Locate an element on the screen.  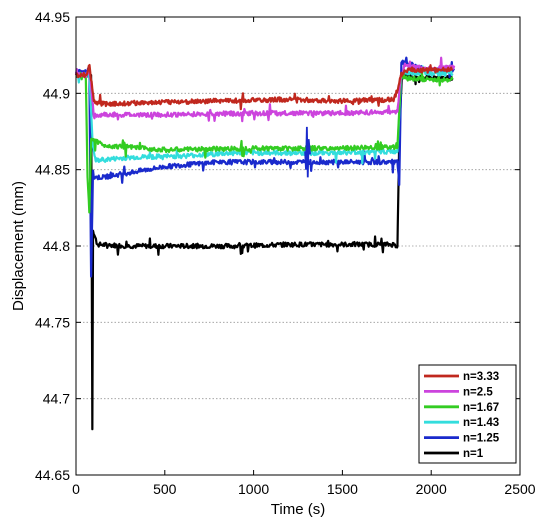
x-tick-label: 500 is located at coordinates (165, 489).